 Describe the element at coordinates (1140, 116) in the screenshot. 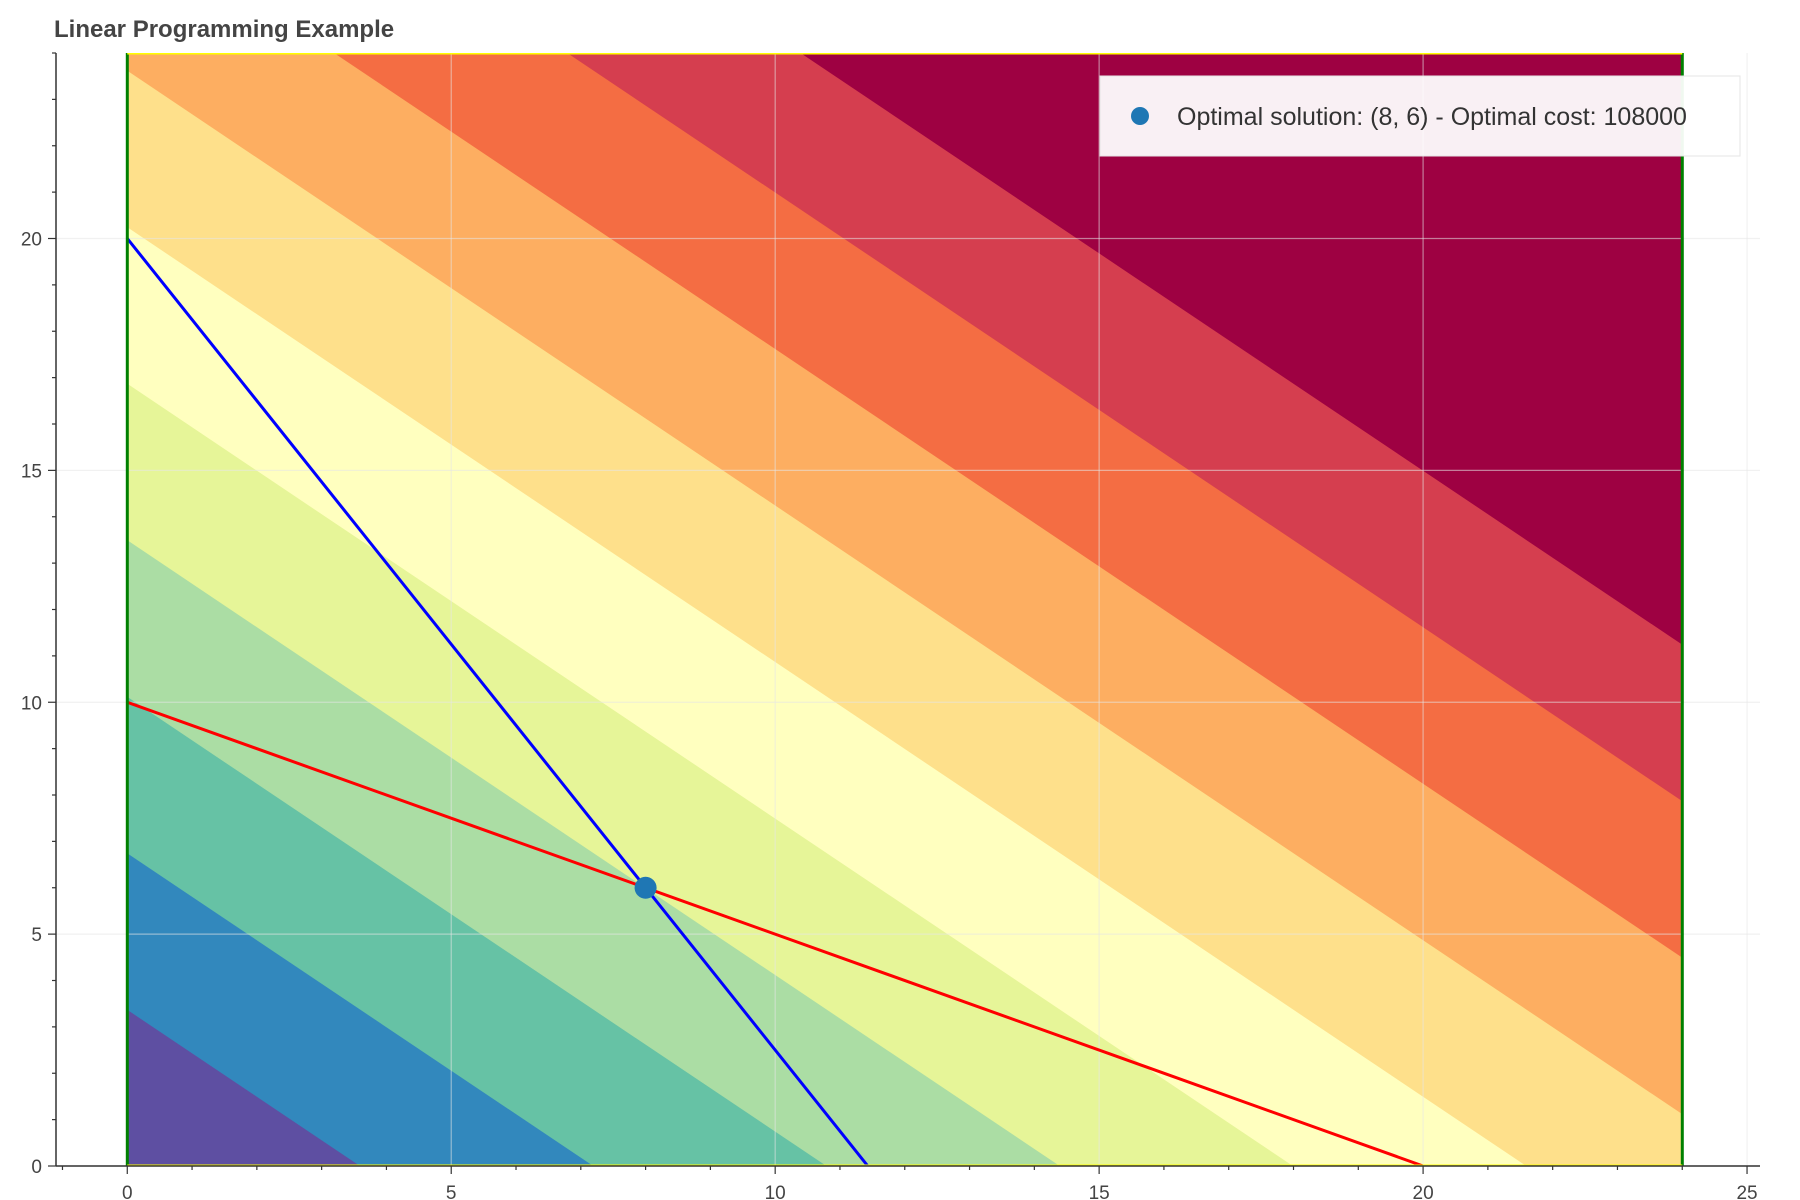

I see `legend-marker` at that location.